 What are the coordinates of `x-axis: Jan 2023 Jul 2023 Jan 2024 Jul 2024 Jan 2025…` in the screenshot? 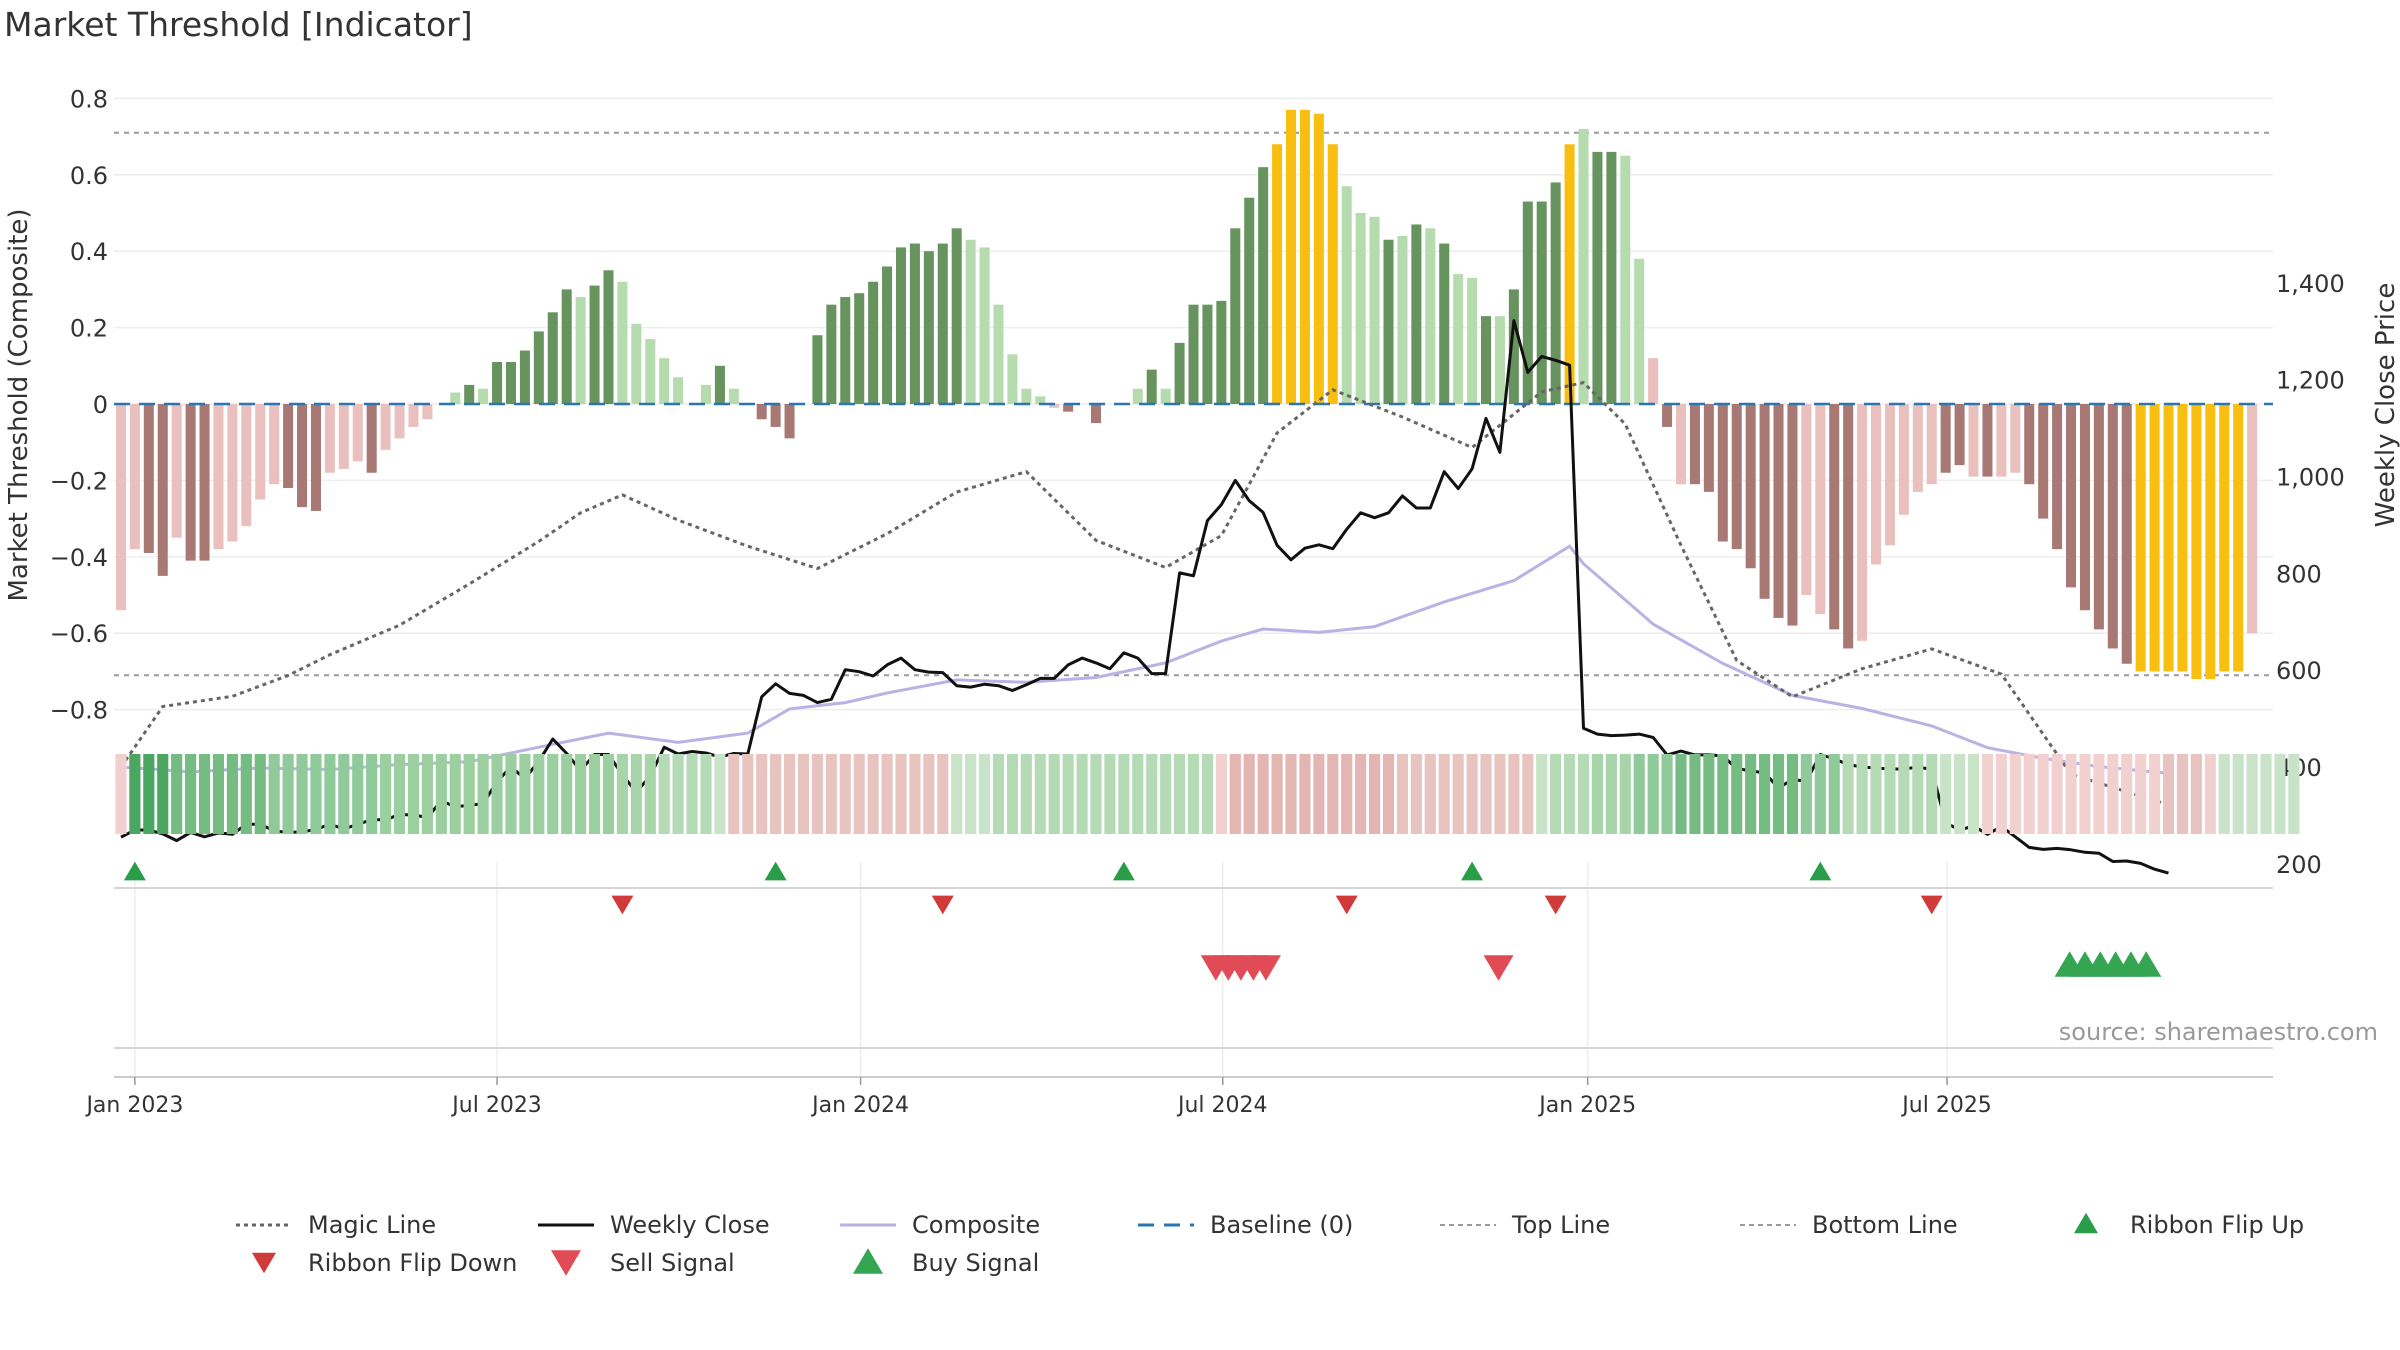 It's located at (1178, 1097).